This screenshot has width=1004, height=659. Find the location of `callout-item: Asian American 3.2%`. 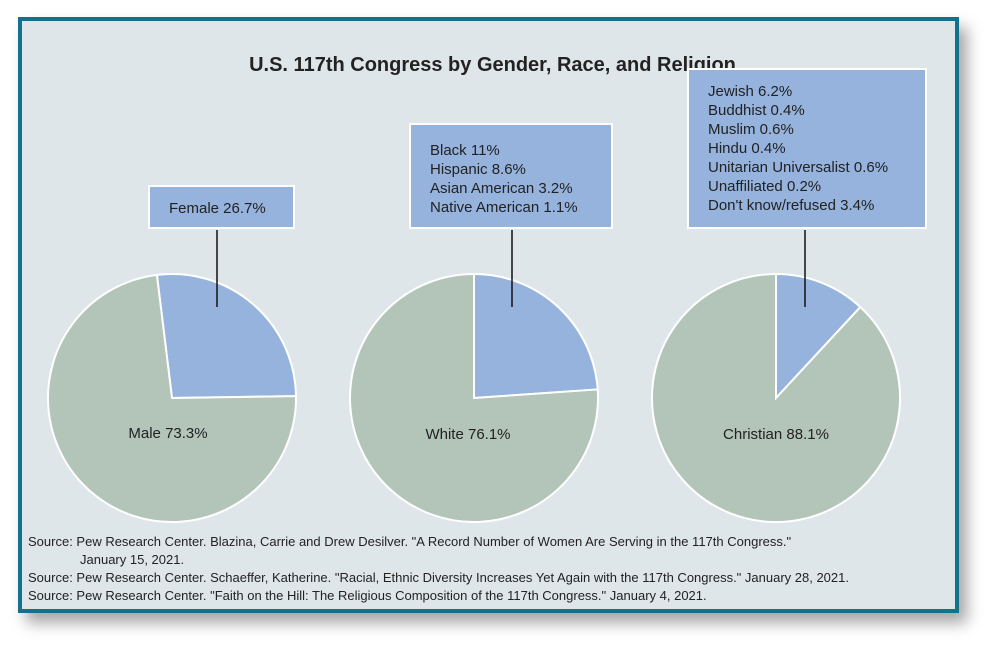

callout-item: Asian American 3.2% is located at coordinates (501, 188).